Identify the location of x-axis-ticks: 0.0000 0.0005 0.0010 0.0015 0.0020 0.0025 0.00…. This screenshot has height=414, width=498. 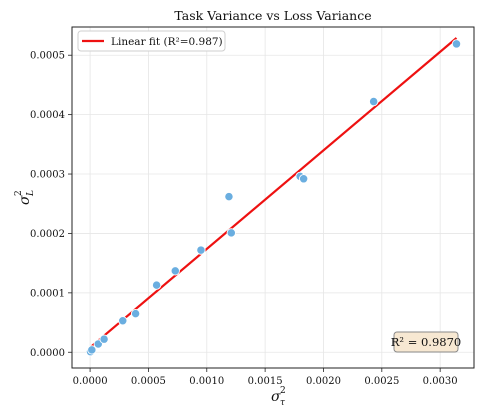
(265, 377).